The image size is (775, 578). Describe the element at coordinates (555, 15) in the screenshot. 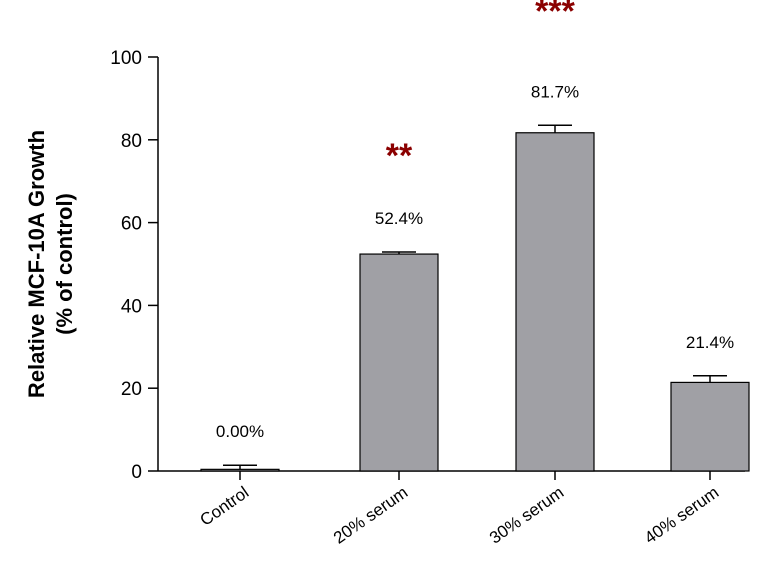

I see `significance-marker: ***` at that location.